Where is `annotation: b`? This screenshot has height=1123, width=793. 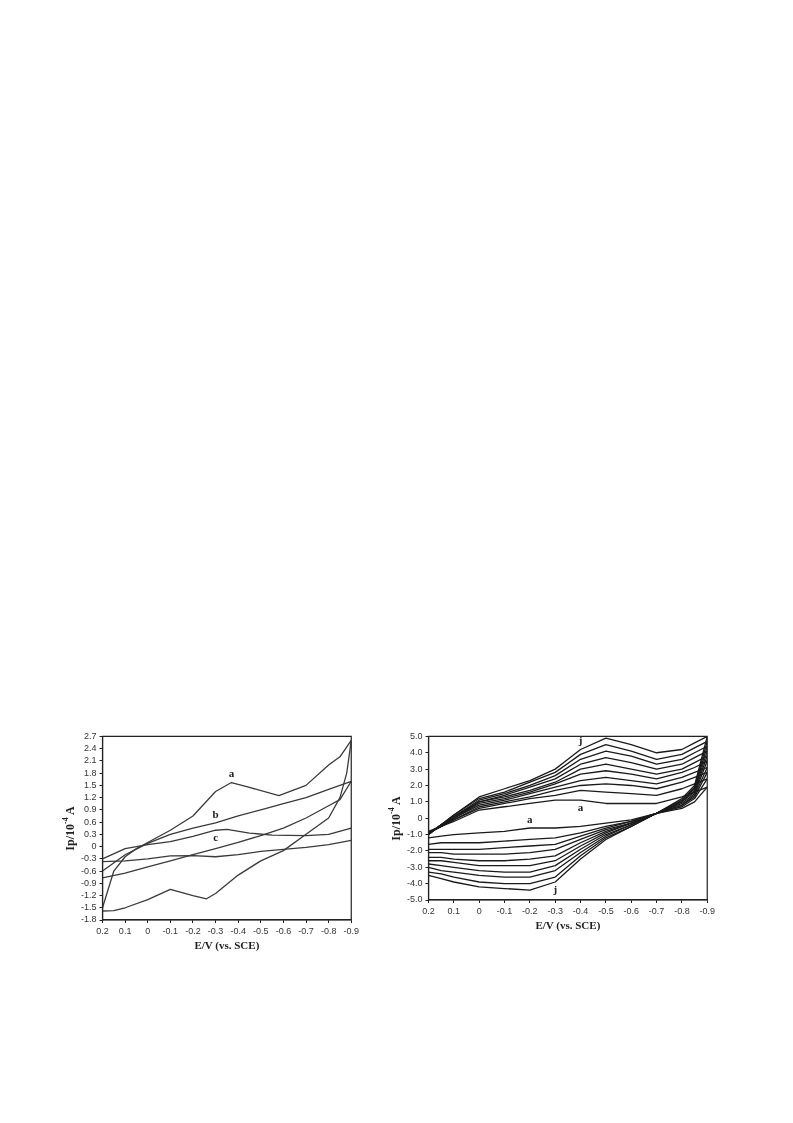
annotation: b is located at coordinates (215, 813).